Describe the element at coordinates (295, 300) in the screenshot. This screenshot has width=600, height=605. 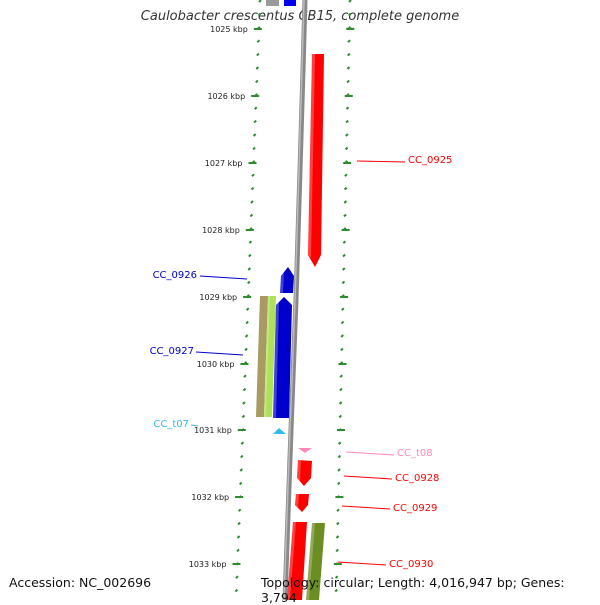
I see `genome-backbone` at that location.